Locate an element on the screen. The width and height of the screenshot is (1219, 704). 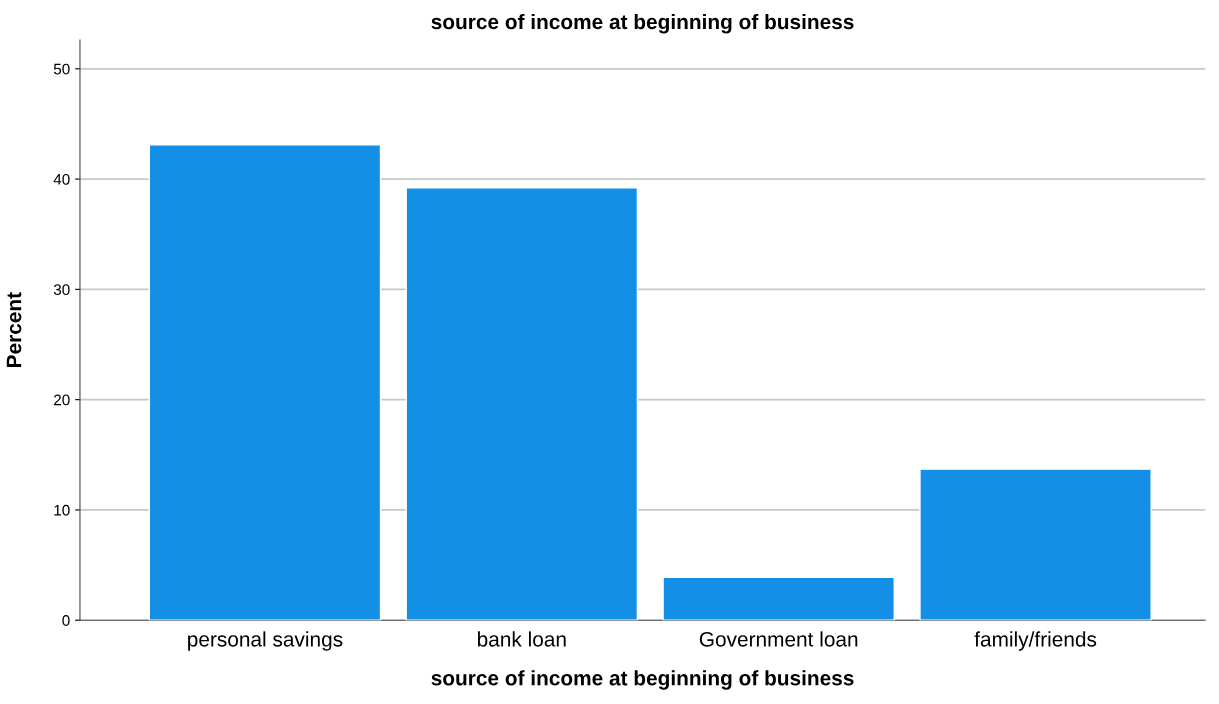
y-tick-label: 10 is located at coordinates (62, 510).